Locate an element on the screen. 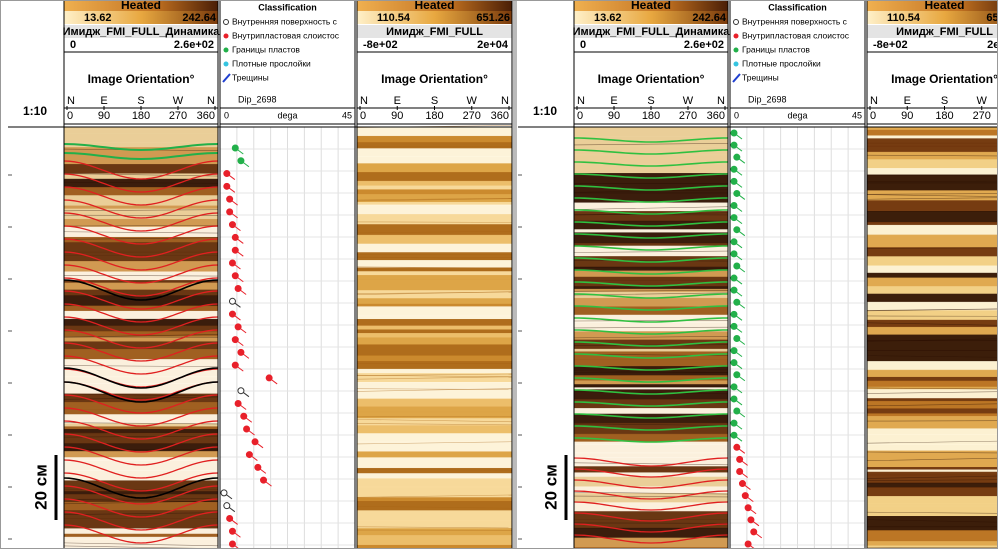  direction-label: E is located at coordinates (103, 101).